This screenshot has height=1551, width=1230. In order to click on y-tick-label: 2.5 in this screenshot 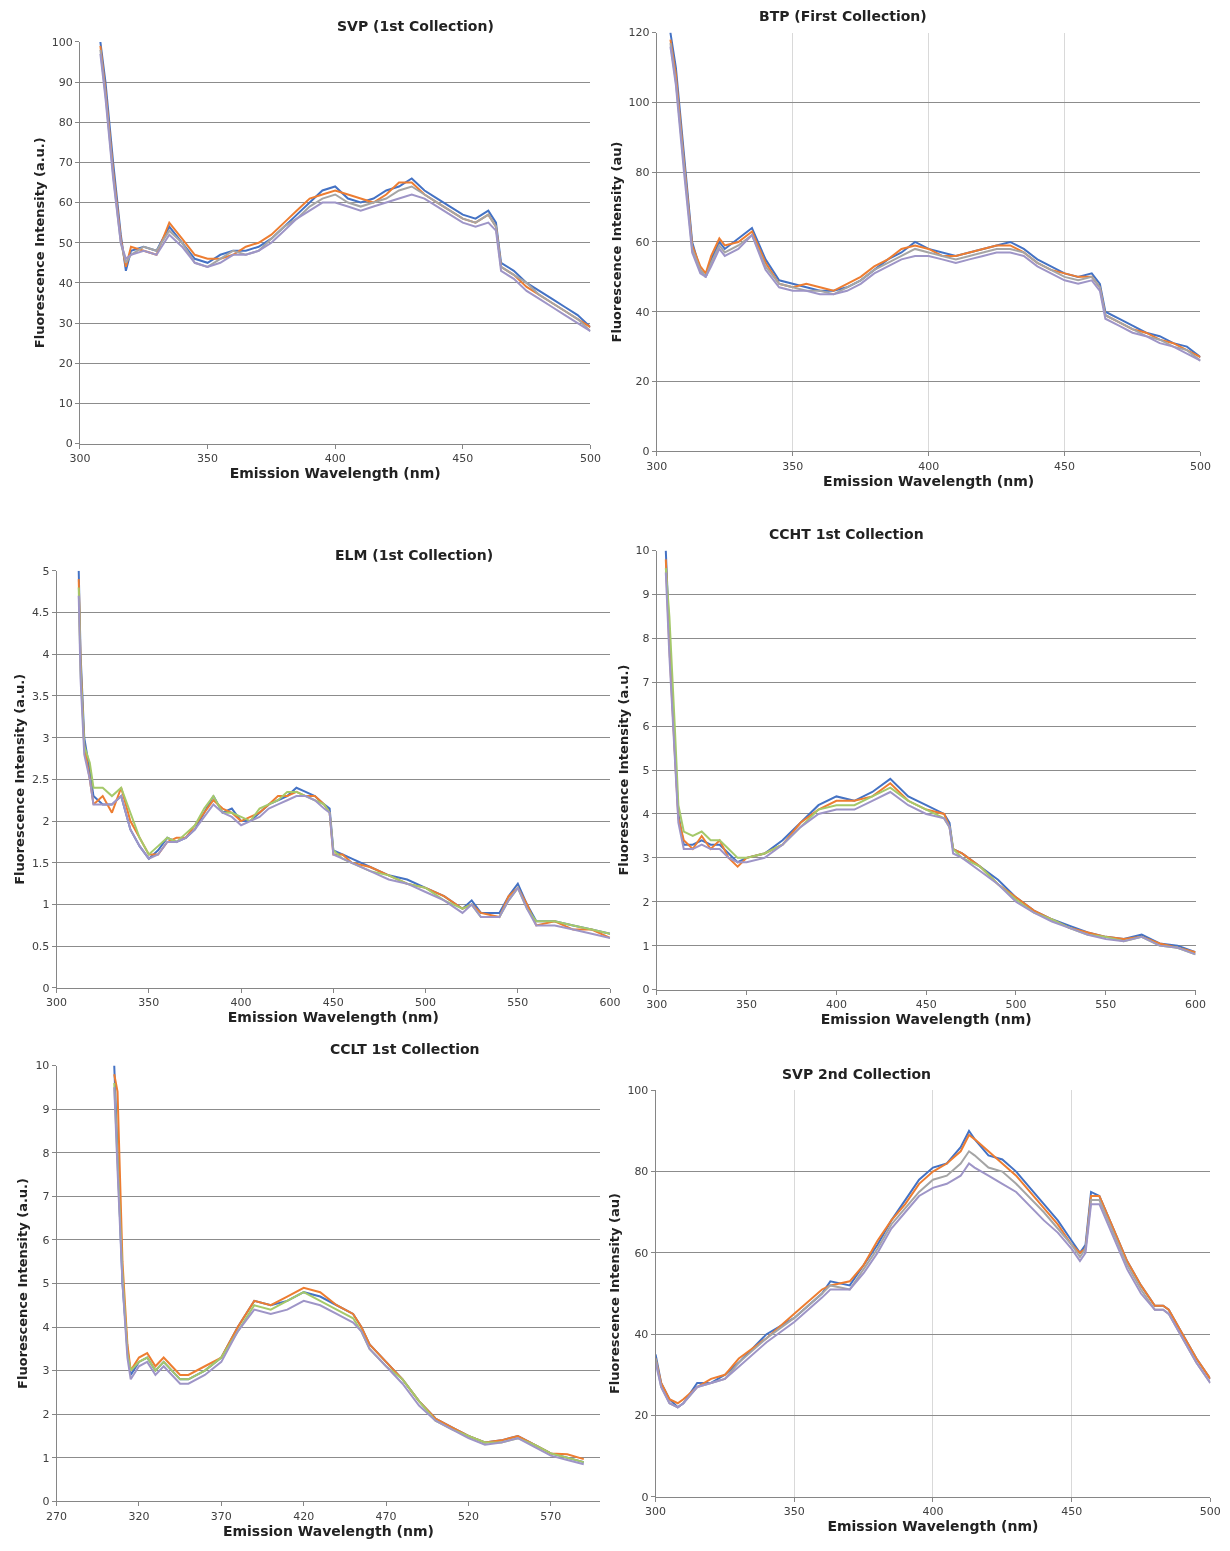, I will do `click(40, 780)`.